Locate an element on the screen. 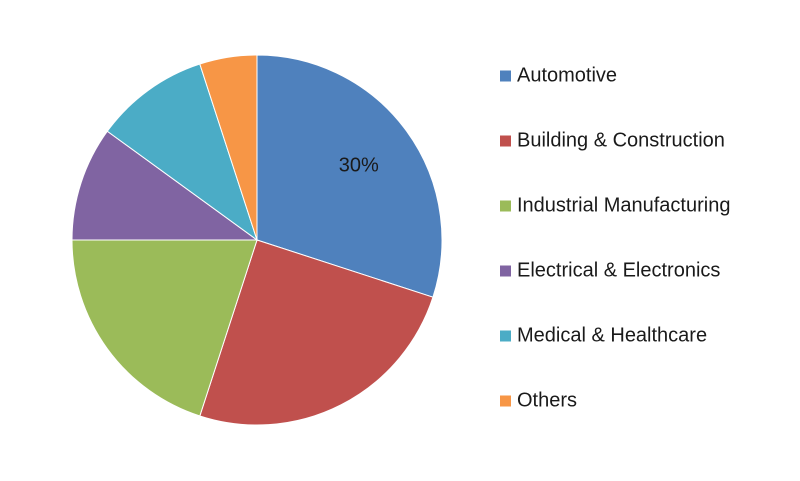  slice-building-and-construction is located at coordinates (316, 332).